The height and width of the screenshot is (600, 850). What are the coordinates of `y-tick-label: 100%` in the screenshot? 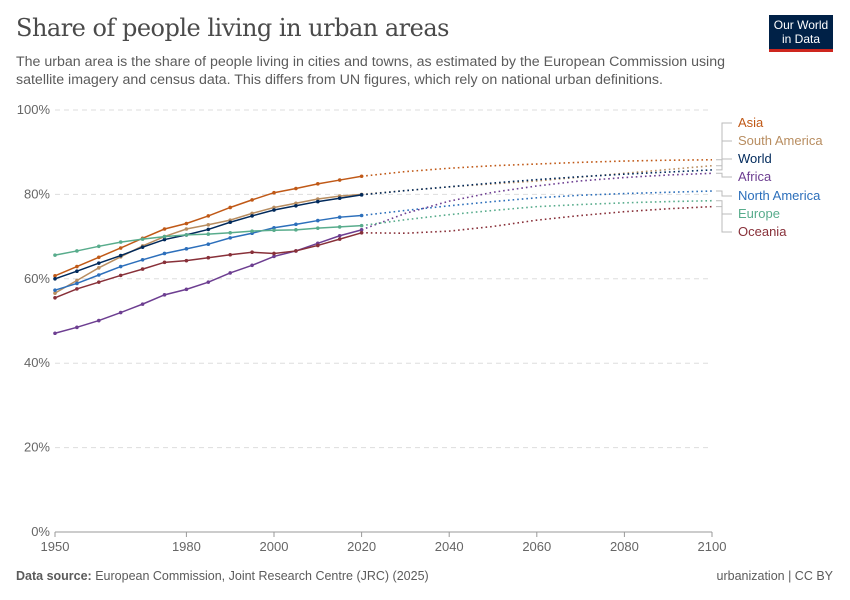 It's located at (34, 109).